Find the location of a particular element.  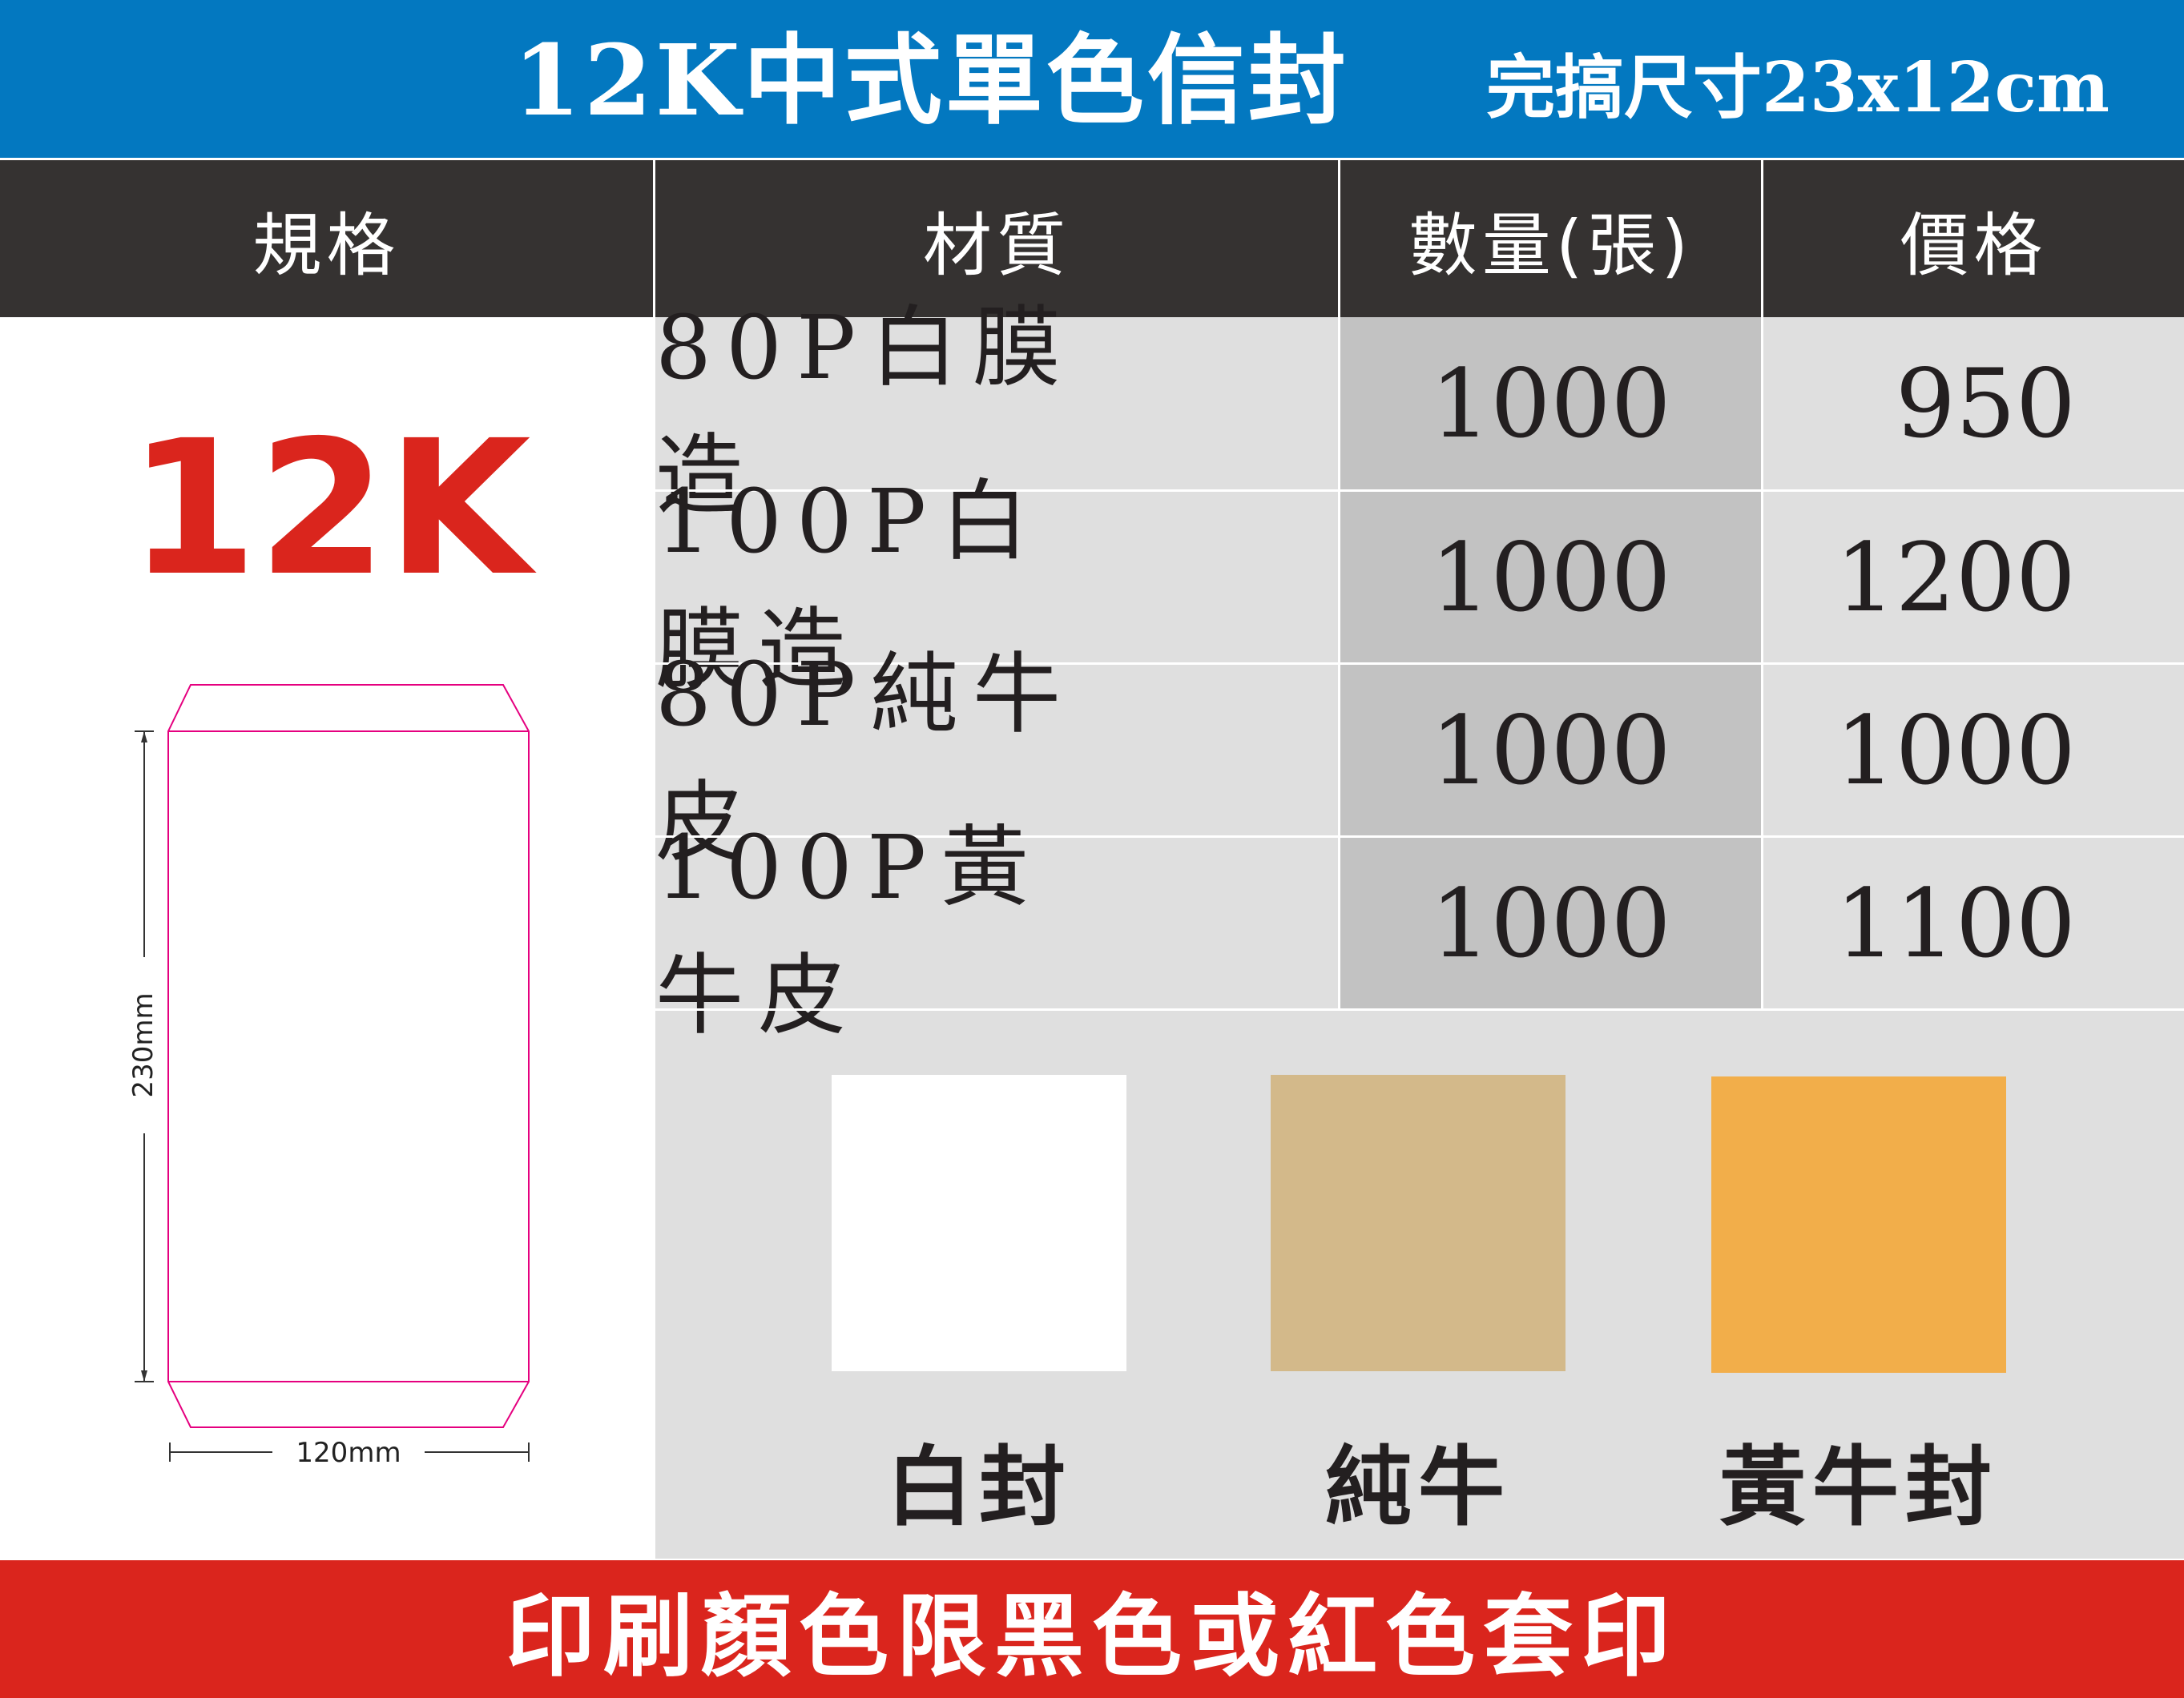

row-1-price: 950 is located at coordinates (1986, 403).